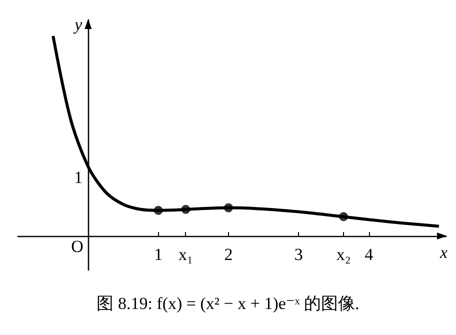 This screenshot has height=335, width=456. Describe the element at coordinates (77, 246) in the screenshot. I see `text: O` at that location.